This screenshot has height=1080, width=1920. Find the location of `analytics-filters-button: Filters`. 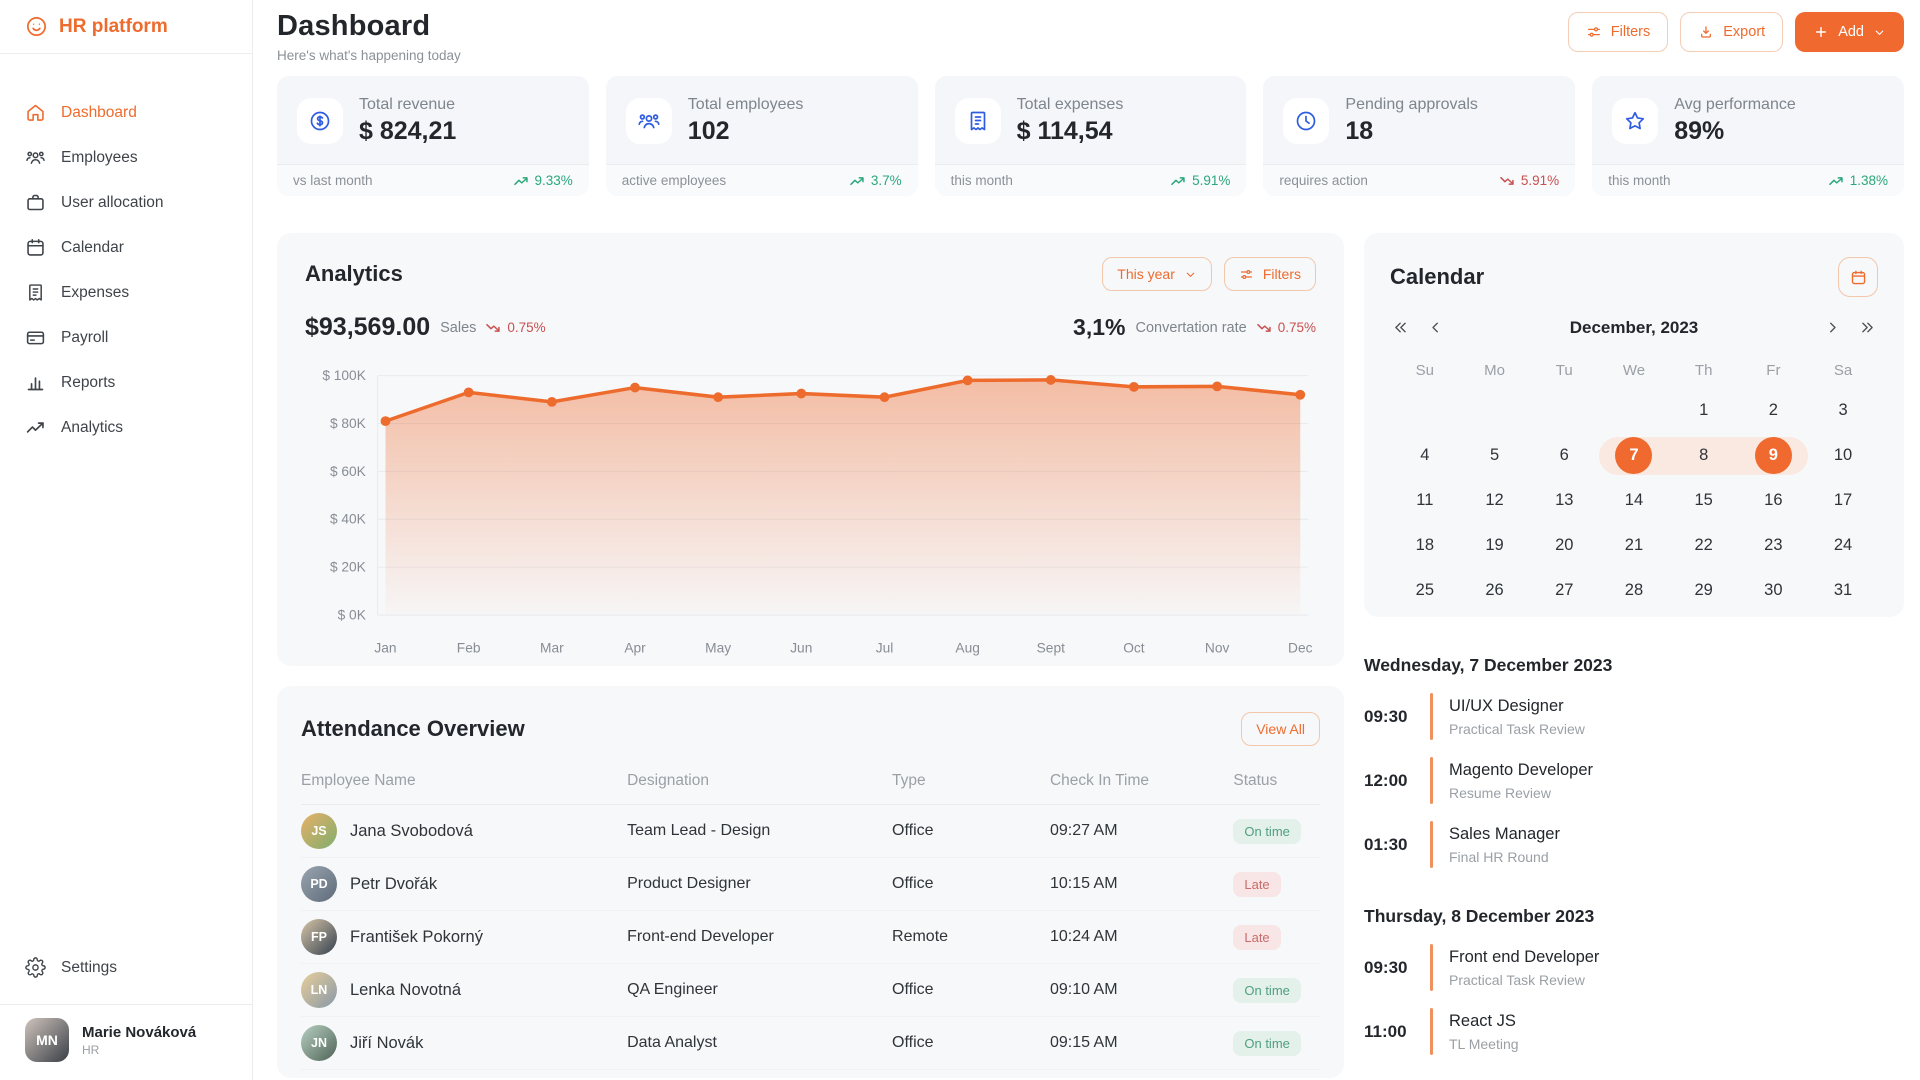

analytics-filters-button: Filters is located at coordinates (1269, 274).